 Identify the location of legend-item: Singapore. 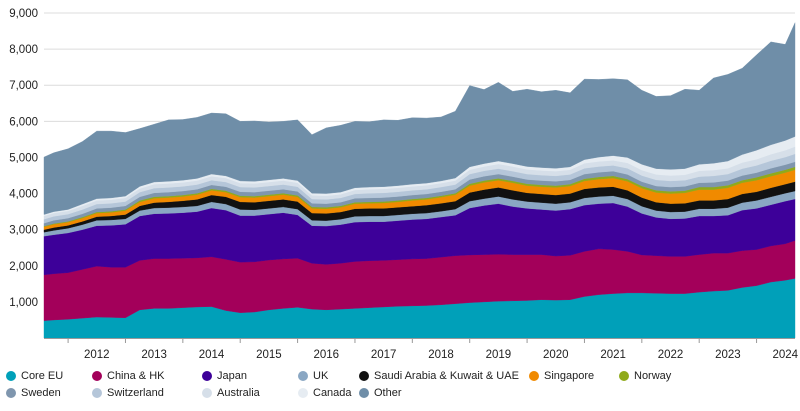
(561, 376).